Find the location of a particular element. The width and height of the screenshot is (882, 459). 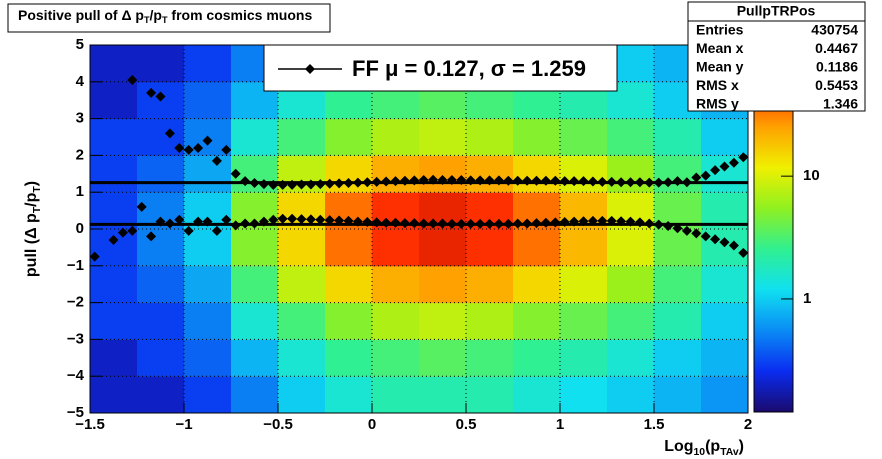

y-tick-label: 0 is located at coordinates (80, 228).